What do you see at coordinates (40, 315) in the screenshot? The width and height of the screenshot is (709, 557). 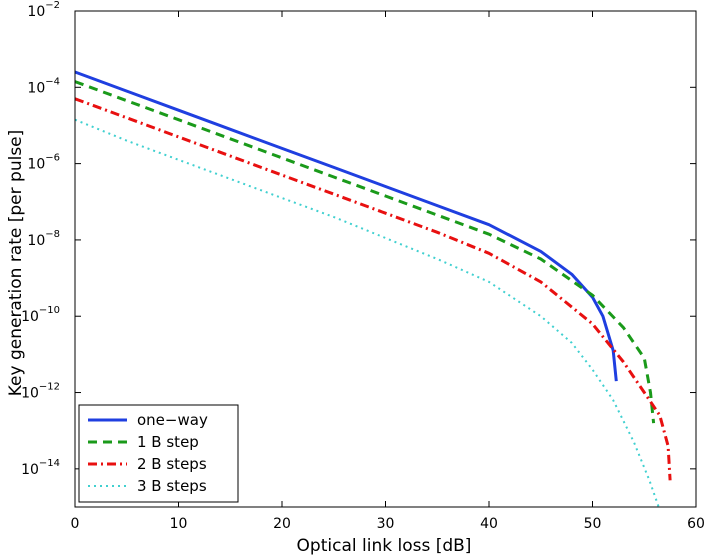 I see `y-tick-label: 10⁻¹⁰` at bounding box center [40, 315].